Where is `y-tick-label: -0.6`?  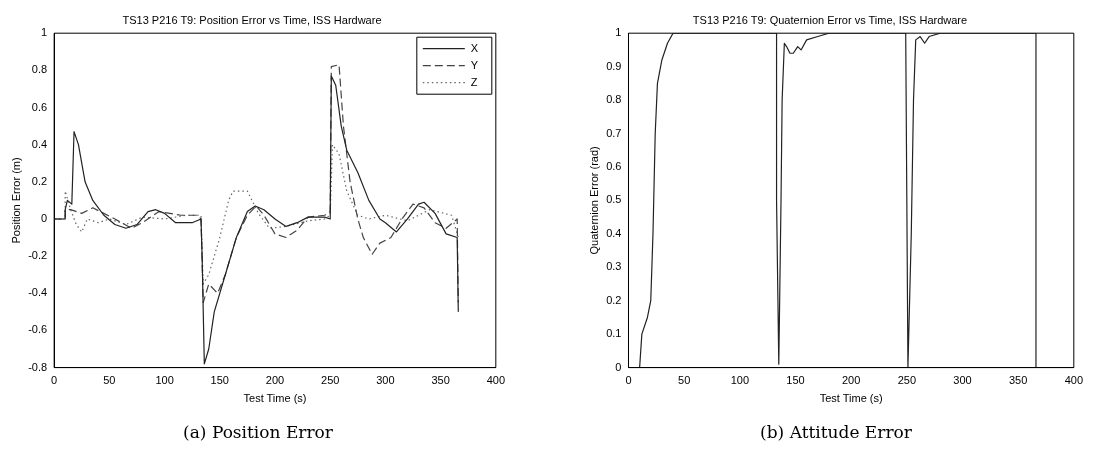
y-tick-label: -0.6 is located at coordinates (38, 329).